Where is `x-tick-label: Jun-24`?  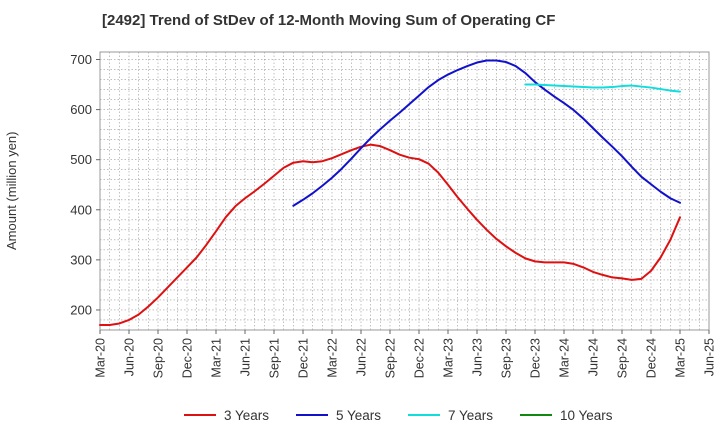
x-tick-label: Jun-24 is located at coordinates (594, 357).